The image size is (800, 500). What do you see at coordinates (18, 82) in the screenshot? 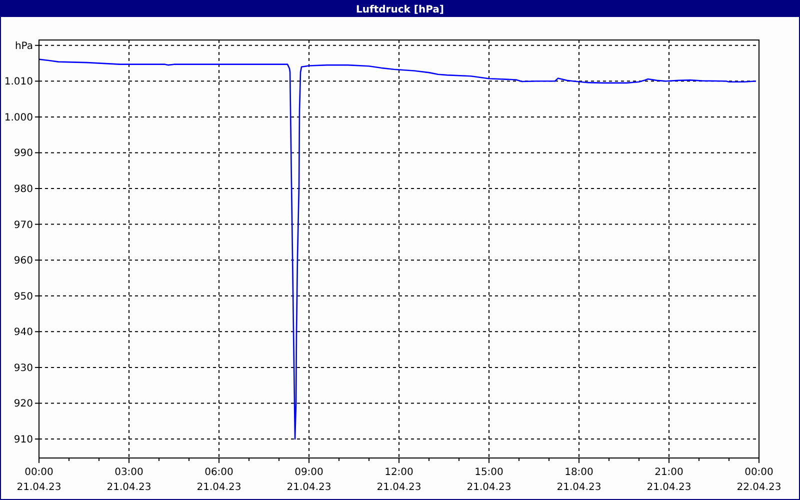
I see `y-tick-label: 1.010` at bounding box center [18, 82].